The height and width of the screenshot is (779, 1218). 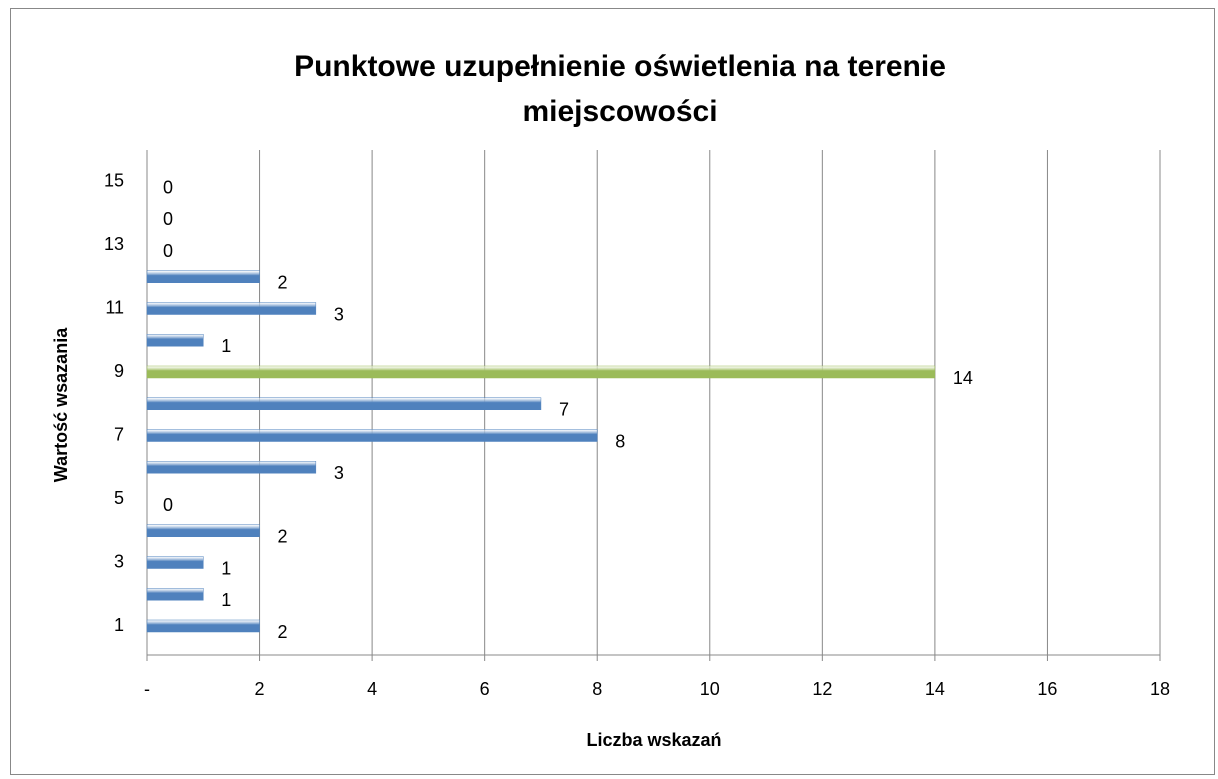 I want to click on data-label: 14, so click(x=963, y=378).